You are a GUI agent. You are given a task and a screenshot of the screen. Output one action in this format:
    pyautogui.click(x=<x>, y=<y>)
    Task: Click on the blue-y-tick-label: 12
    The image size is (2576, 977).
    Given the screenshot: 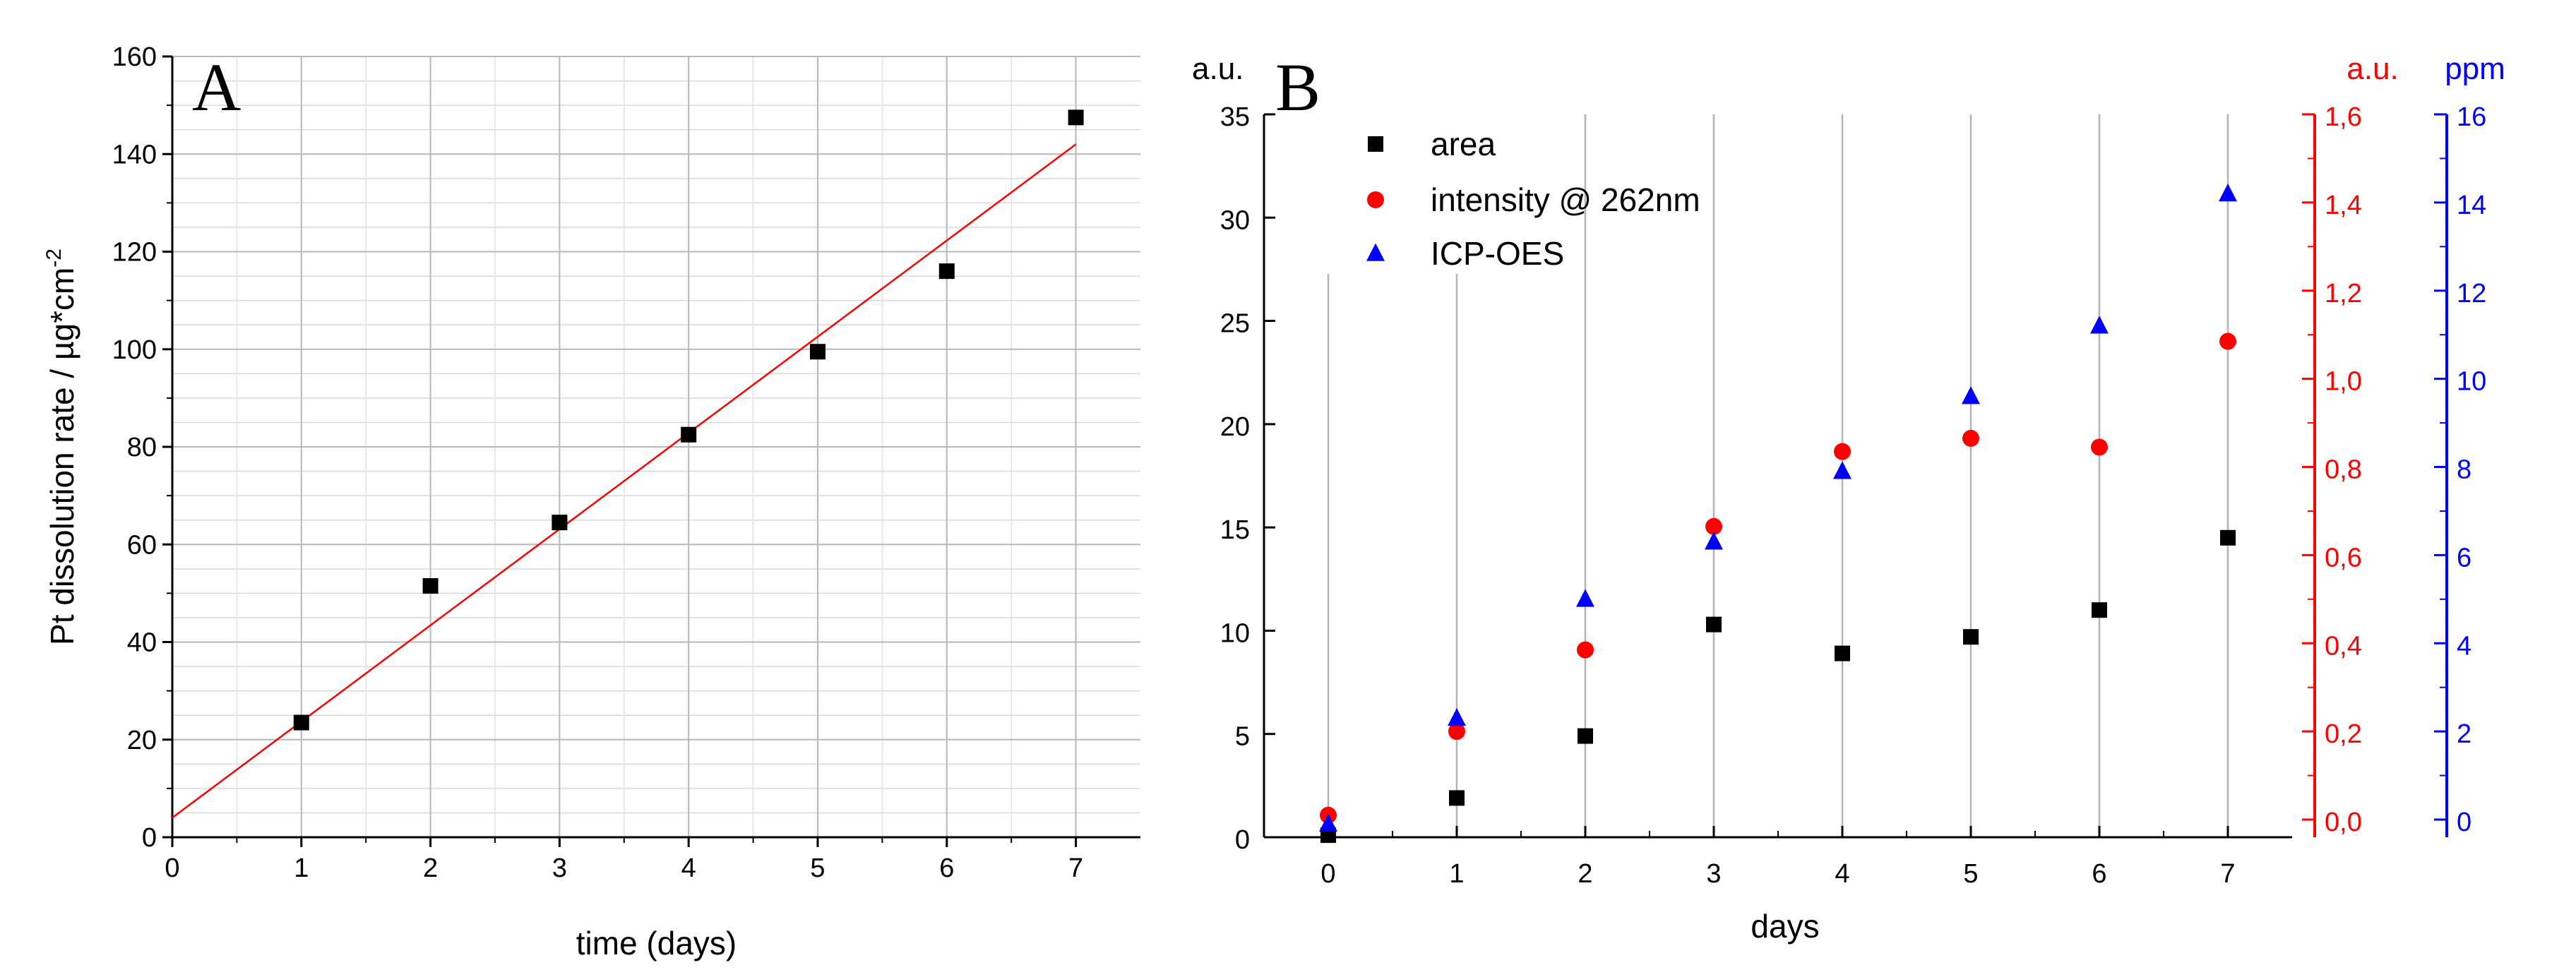 What is the action you would take?
    pyautogui.click(x=2471, y=293)
    